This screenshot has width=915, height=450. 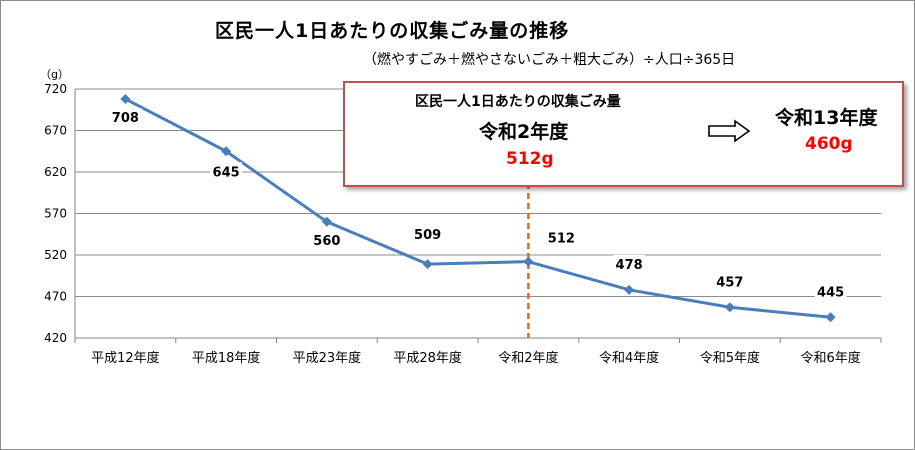 I want to click on y-tick-label: 570, so click(x=55, y=214).